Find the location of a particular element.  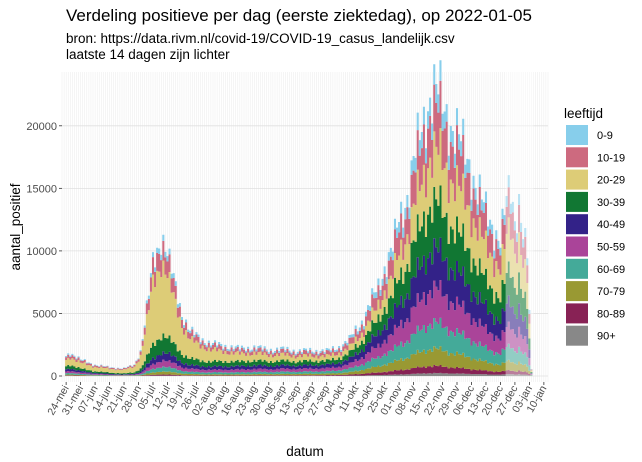

legend-label: 60-69 is located at coordinates (611, 270).